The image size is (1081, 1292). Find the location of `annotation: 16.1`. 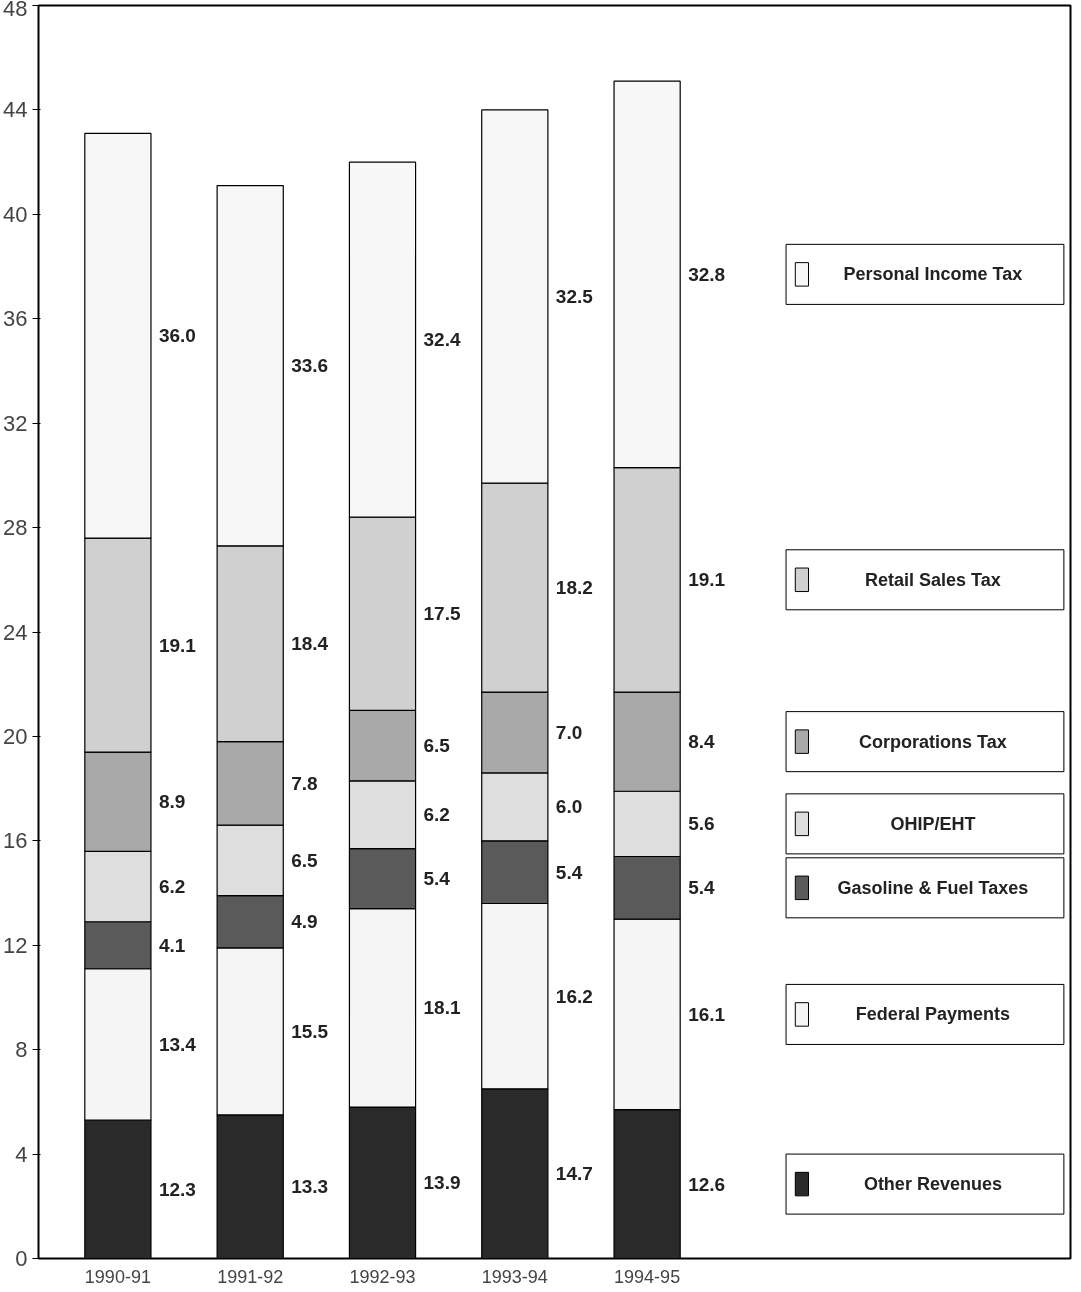

annotation: 16.1 is located at coordinates (707, 1014).